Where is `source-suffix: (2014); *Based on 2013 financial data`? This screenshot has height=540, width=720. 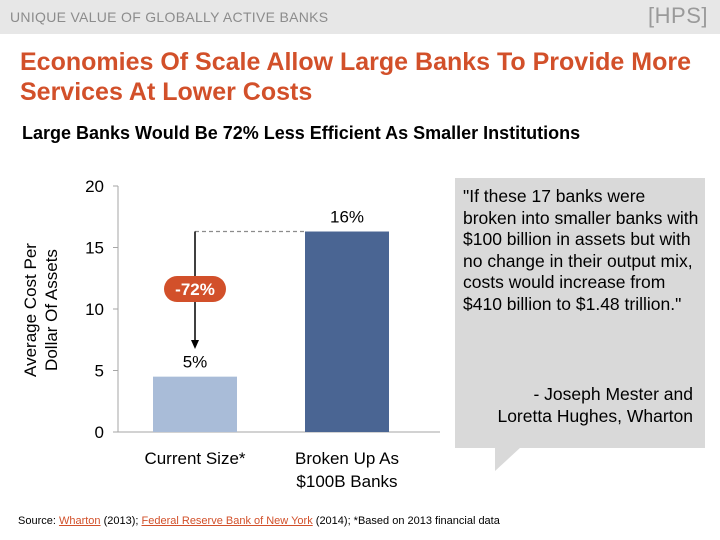 source-suffix: (2014); *Based on 2013 financial data is located at coordinates (406, 521).